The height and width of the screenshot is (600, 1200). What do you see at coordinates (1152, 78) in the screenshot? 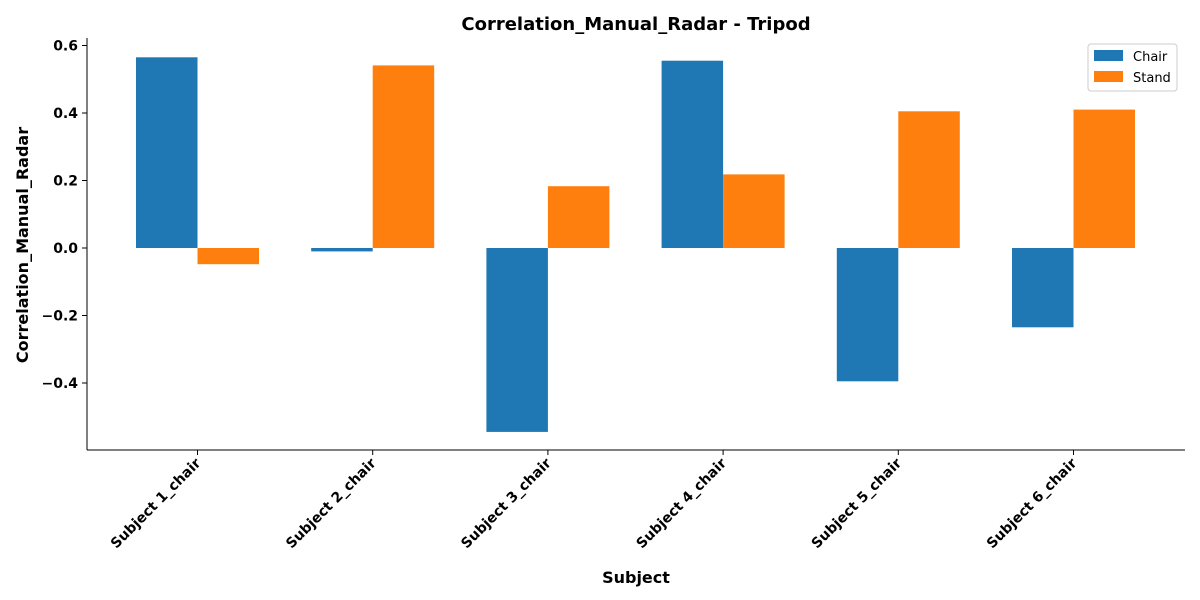
I see `legend-label-stand: Stand` at bounding box center [1152, 78].